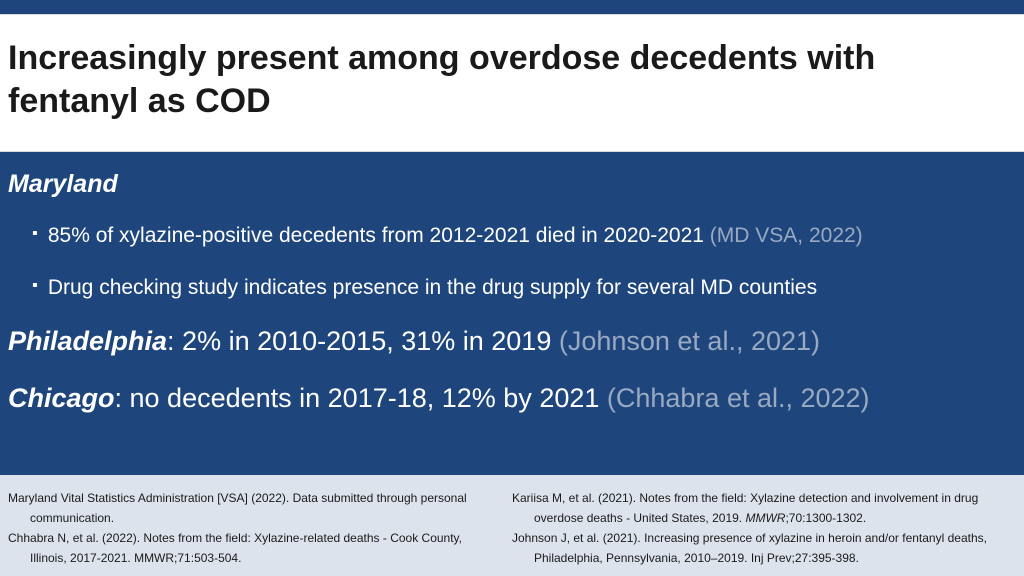  Describe the element at coordinates (63, 184) in the screenshot. I see `maryland-heading: Maryland` at that location.